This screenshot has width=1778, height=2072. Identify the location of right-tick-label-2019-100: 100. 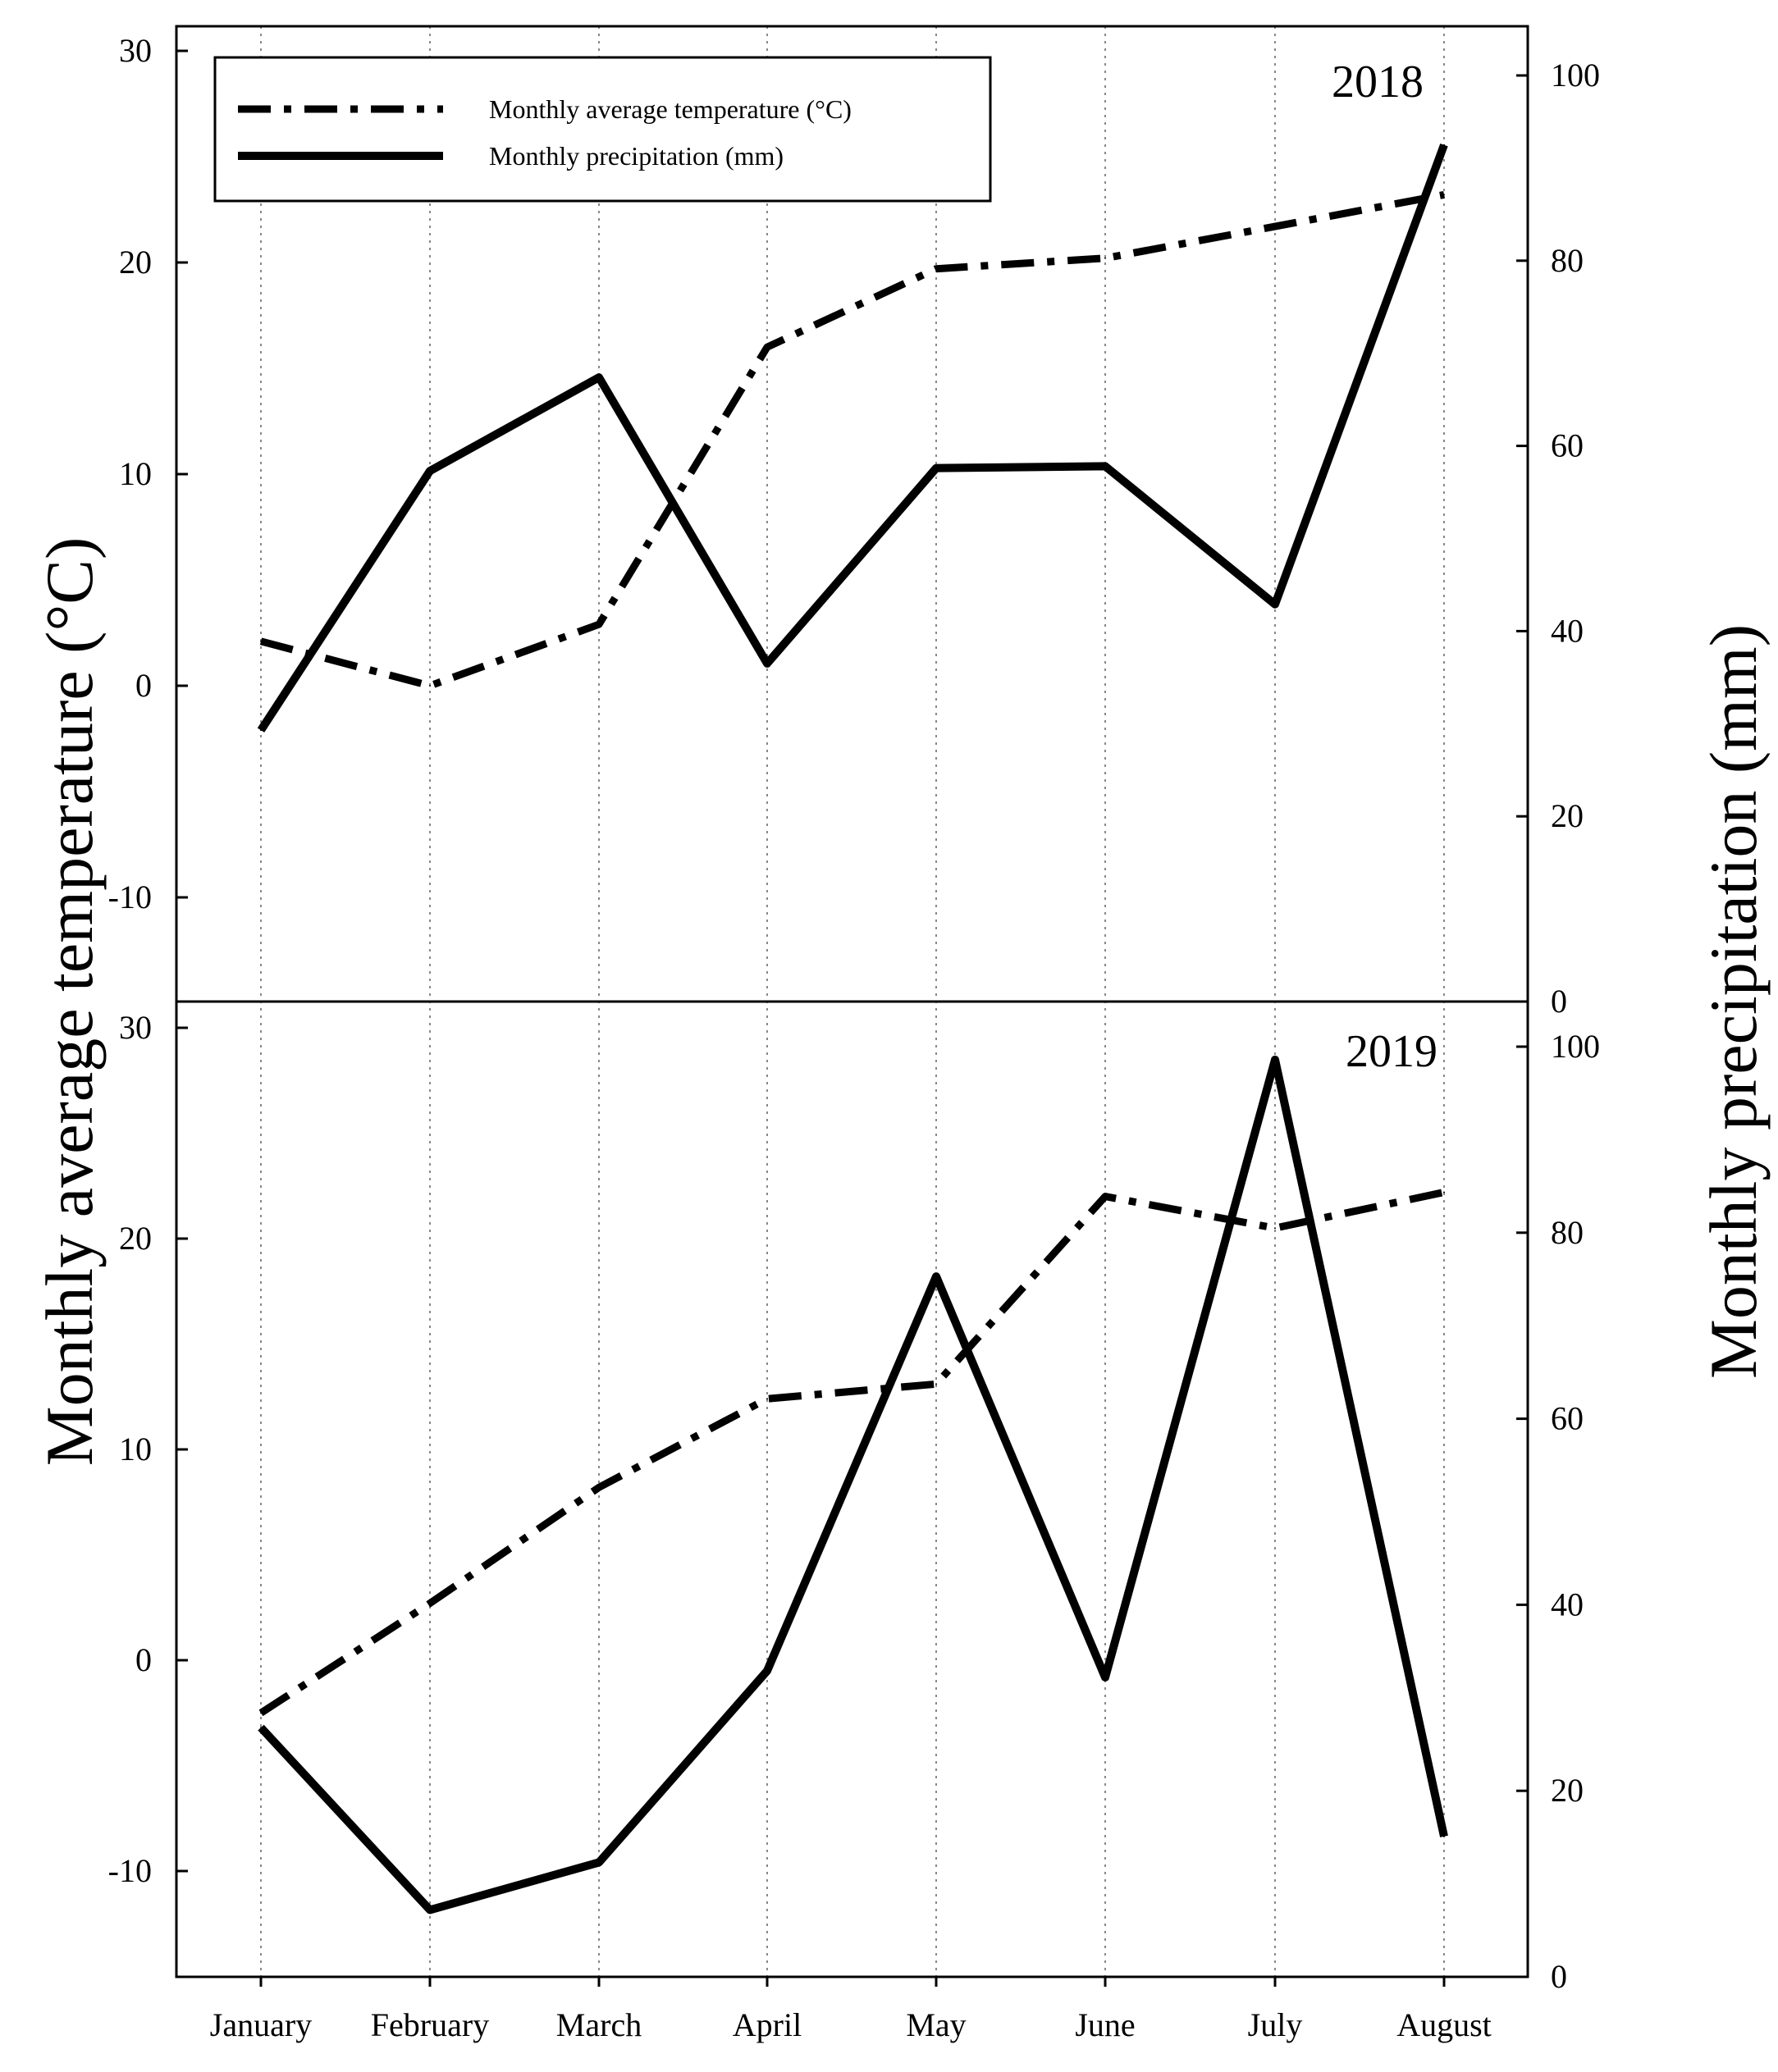
(1575, 1047).